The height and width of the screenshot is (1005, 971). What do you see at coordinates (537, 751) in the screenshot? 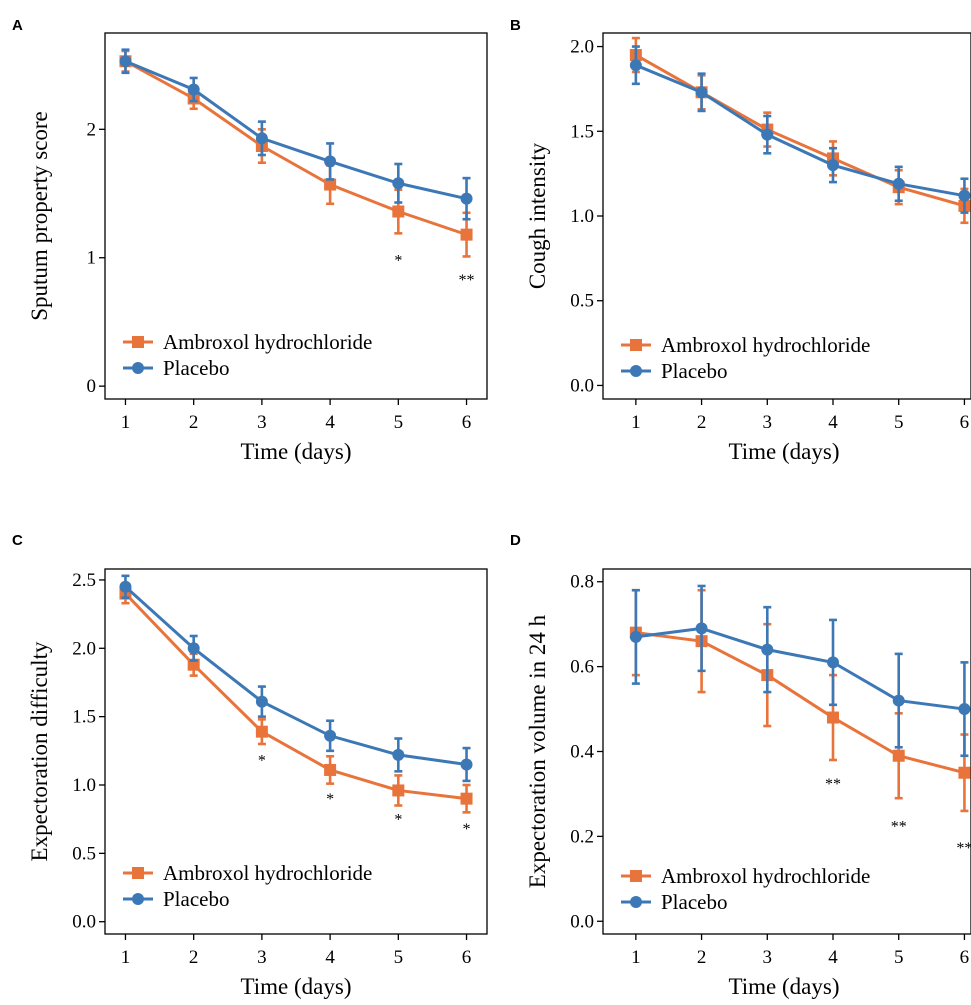
I see `y-axis-title: Expectoration volume in 24 h` at bounding box center [537, 751].